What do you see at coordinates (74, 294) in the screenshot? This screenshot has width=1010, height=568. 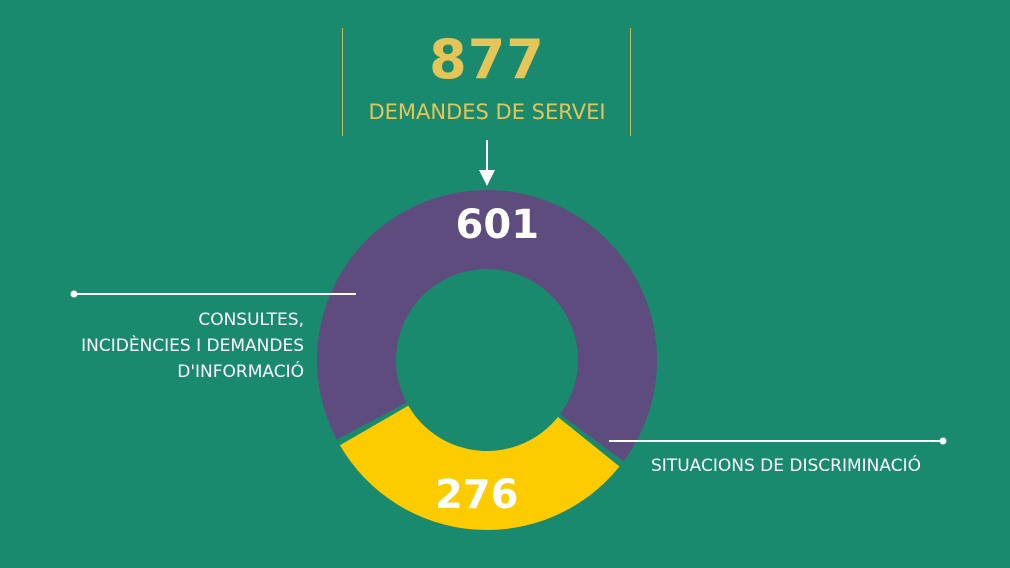 I see `leader-dot-left` at bounding box center [74, 294].